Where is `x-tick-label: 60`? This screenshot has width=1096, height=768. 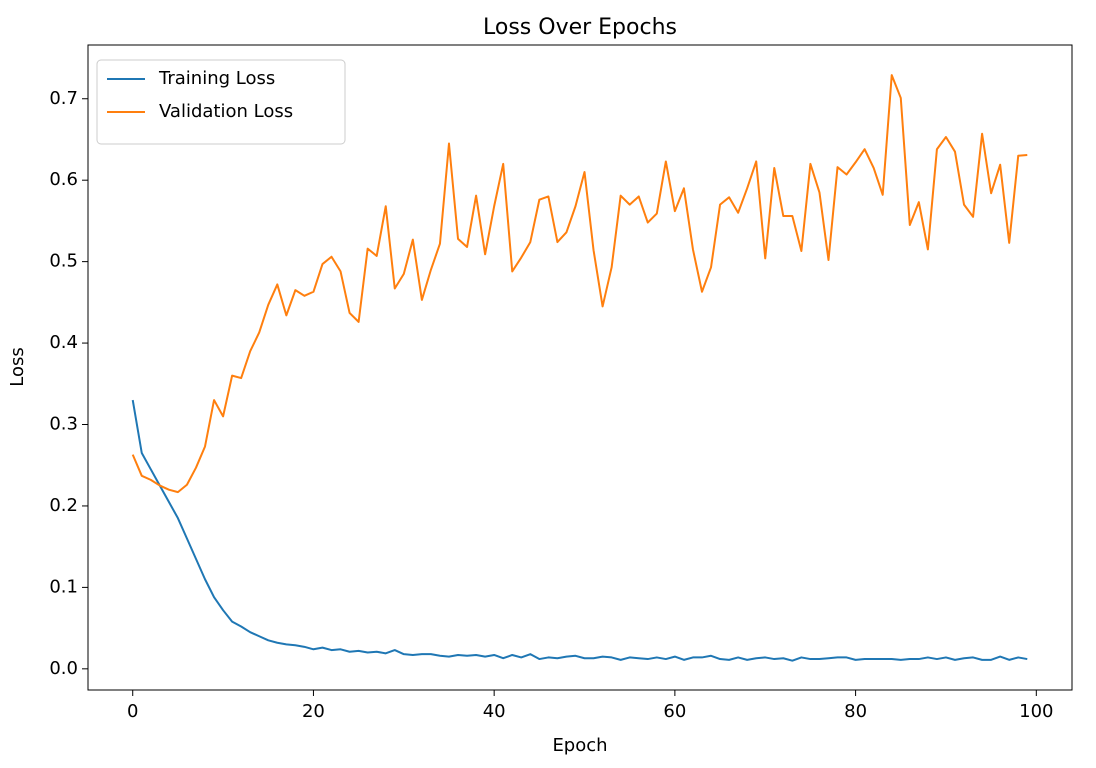
x-tick-label: 60 is located at coordinates (674, 711).